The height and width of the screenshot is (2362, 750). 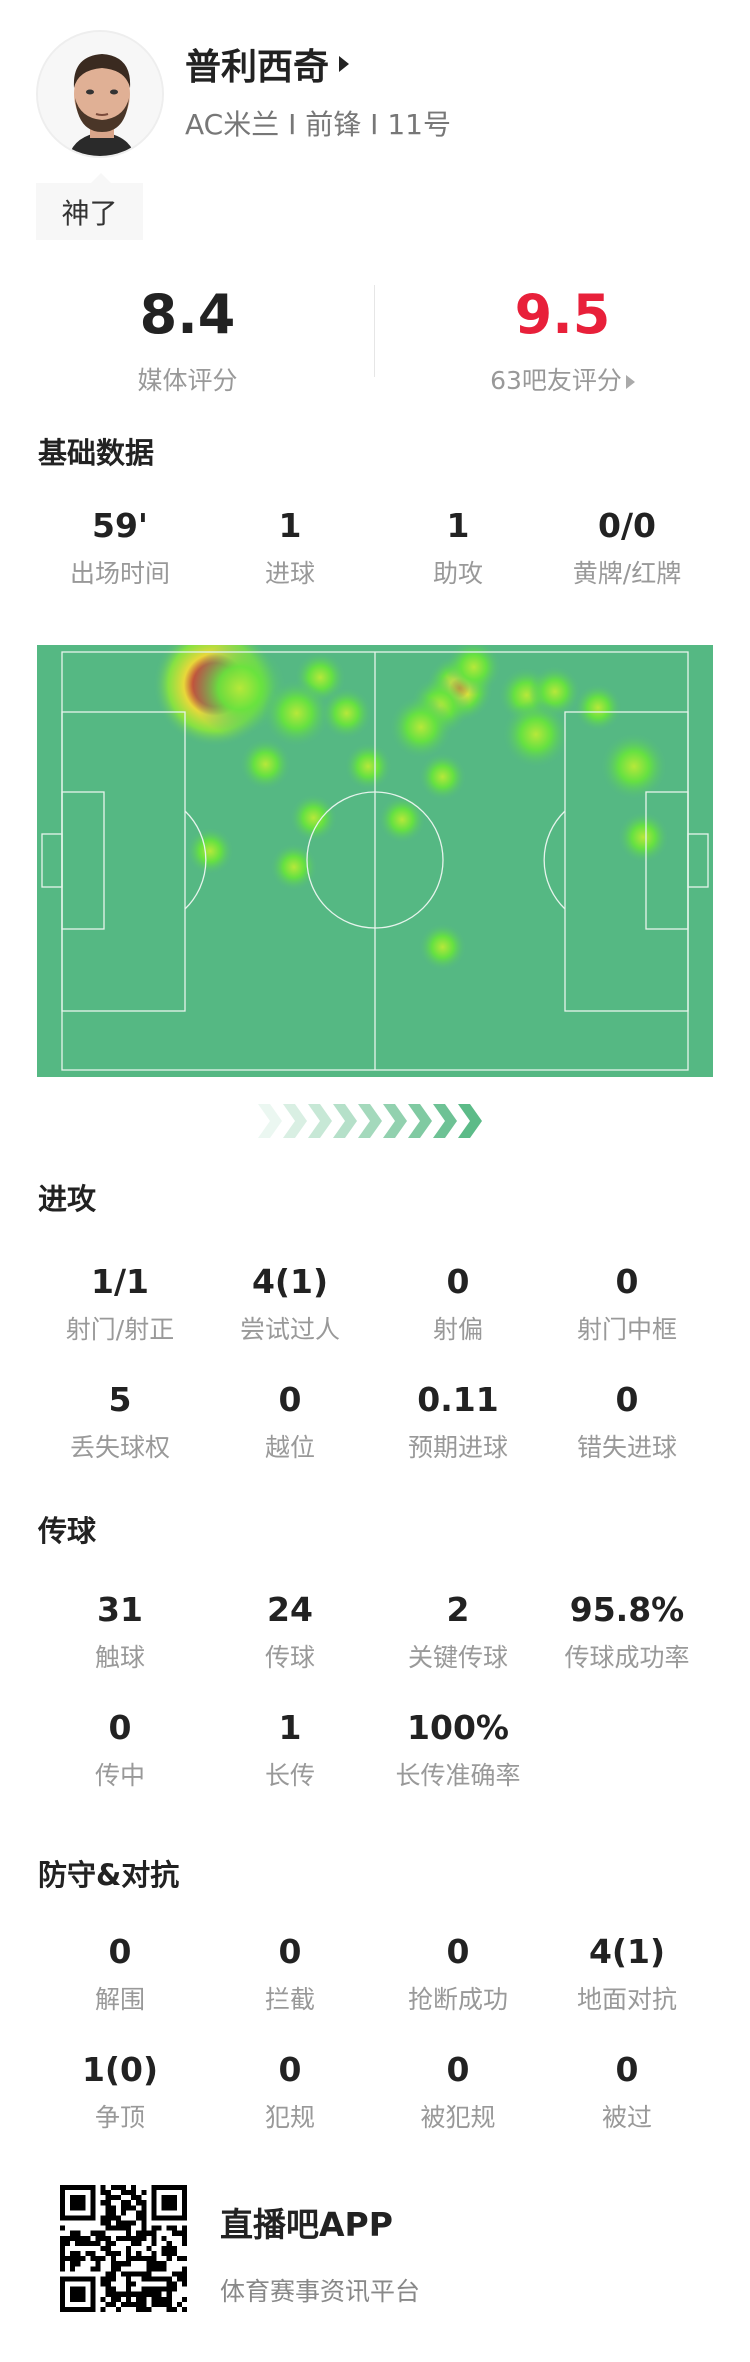 What do you see at coordinates (458, 1727) in the screenshot?
I see `stat-value: 100%` at bounding box center [458, 1727].